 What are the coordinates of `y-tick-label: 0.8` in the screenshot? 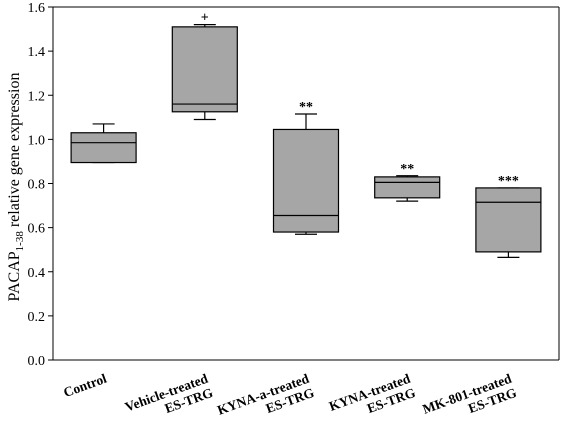 It's located at (37, 185).